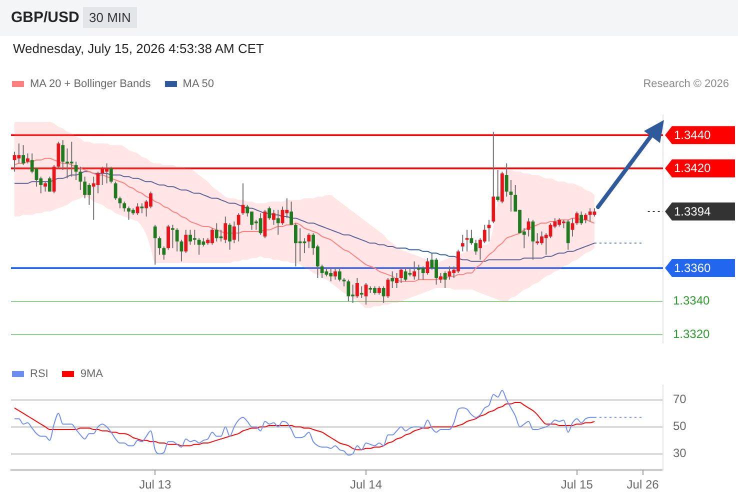  Describe the element at coordinates (643, 485) in the screenshot. I see `x-tick-label: Jul 26` at that location.